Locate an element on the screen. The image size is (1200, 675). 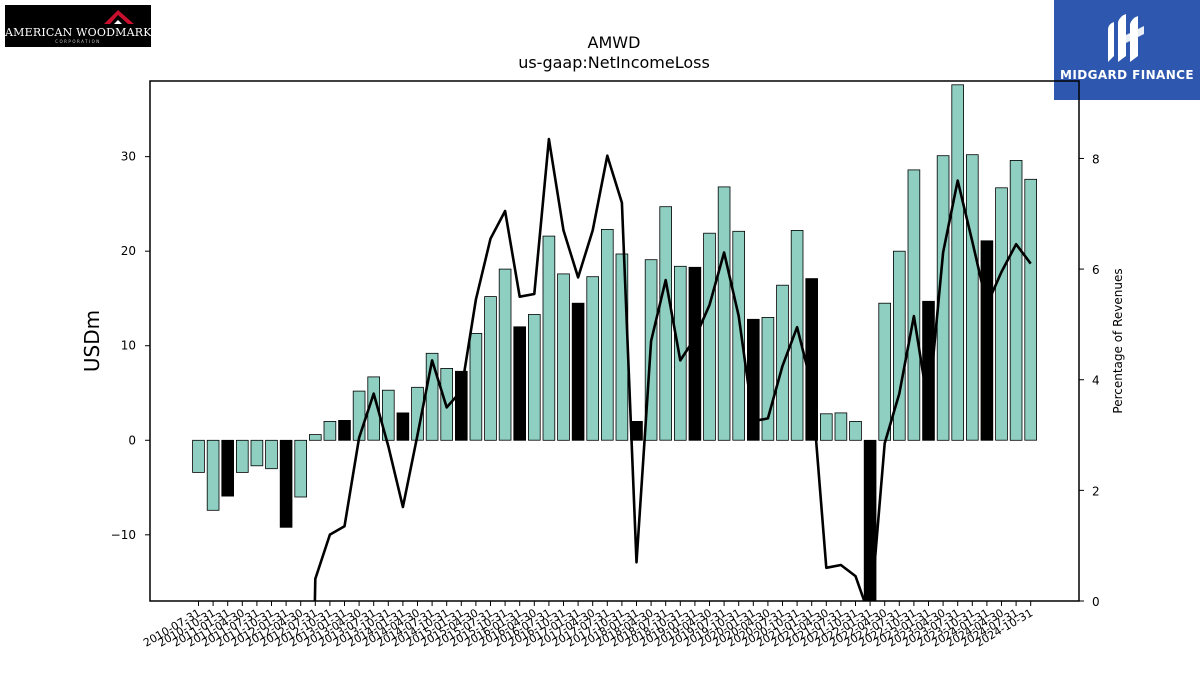
y2-tick-label: 6 is located at coordinates (1096, 270).